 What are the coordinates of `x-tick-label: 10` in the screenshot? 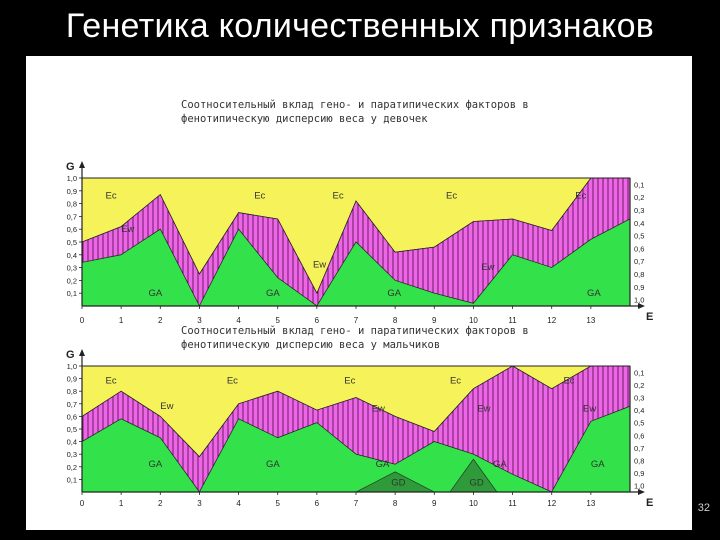 It's located at (473, 503).